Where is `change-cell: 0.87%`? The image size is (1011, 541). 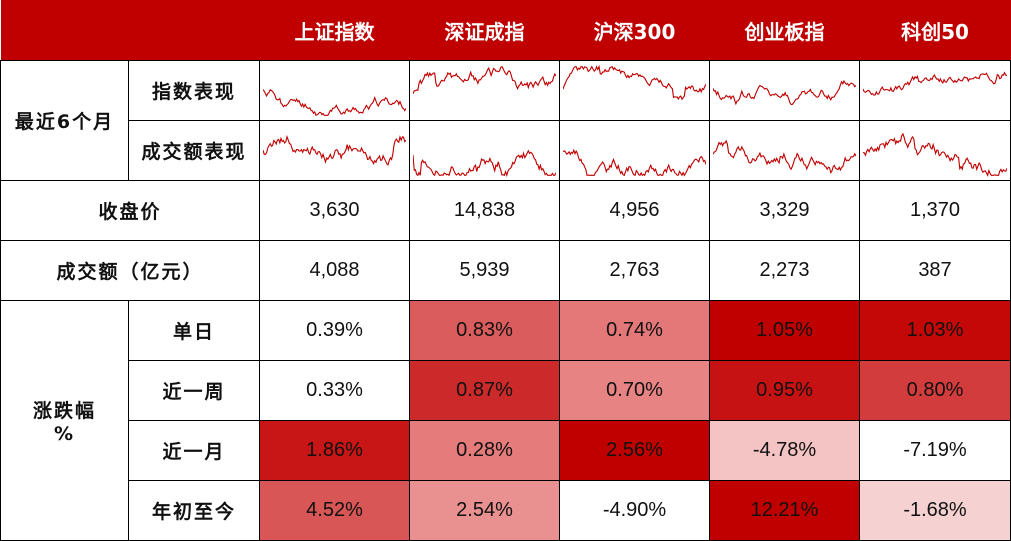 change-cell: 0.87% is located at coordinates (484, 390).